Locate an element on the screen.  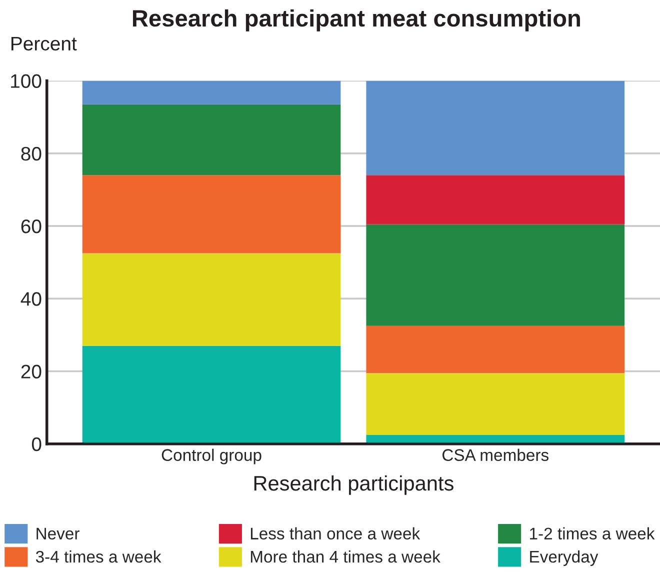
legend-label: Never is located at coordinates (58, 534).